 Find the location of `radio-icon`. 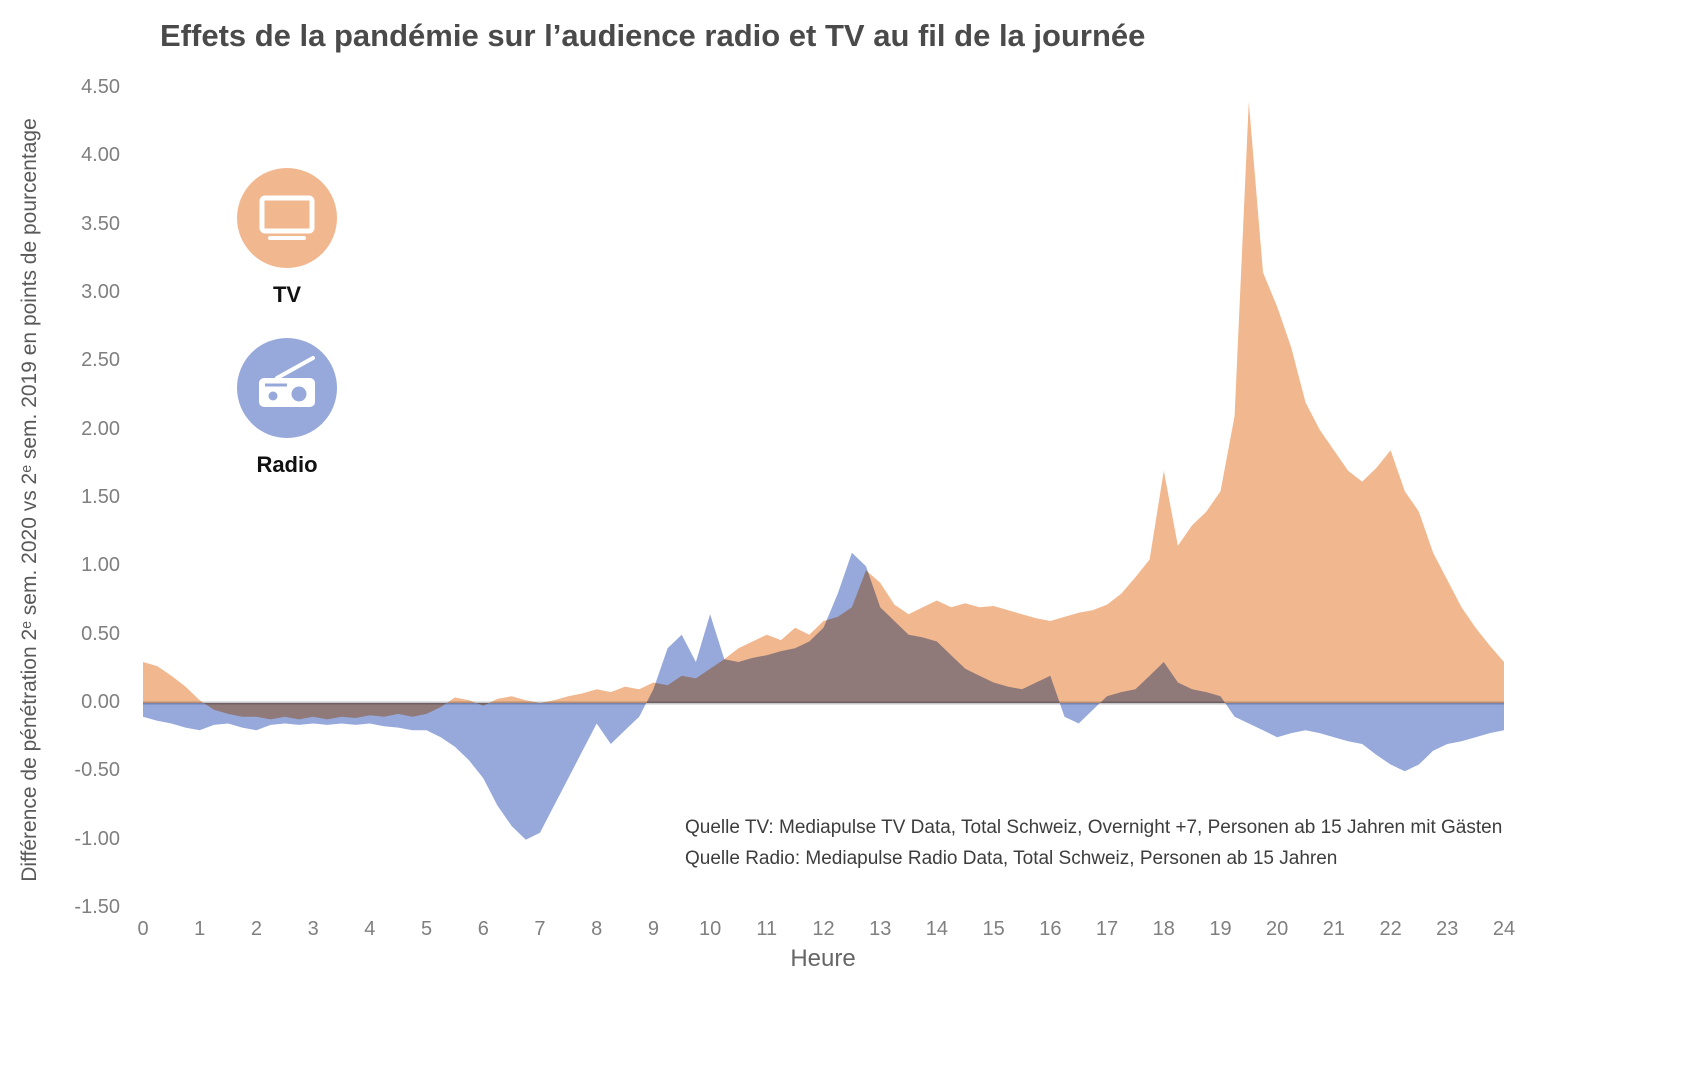

radio-icon is located at coordinates (287, 381).